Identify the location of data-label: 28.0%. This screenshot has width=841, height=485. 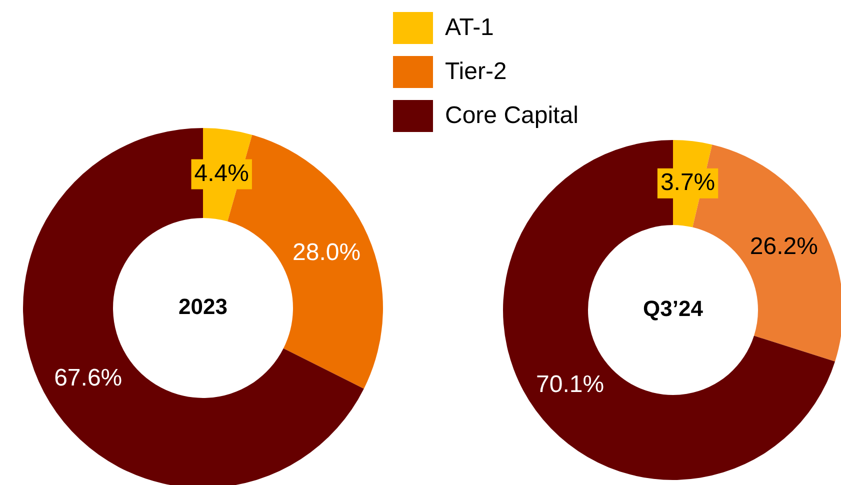
(326, 252).